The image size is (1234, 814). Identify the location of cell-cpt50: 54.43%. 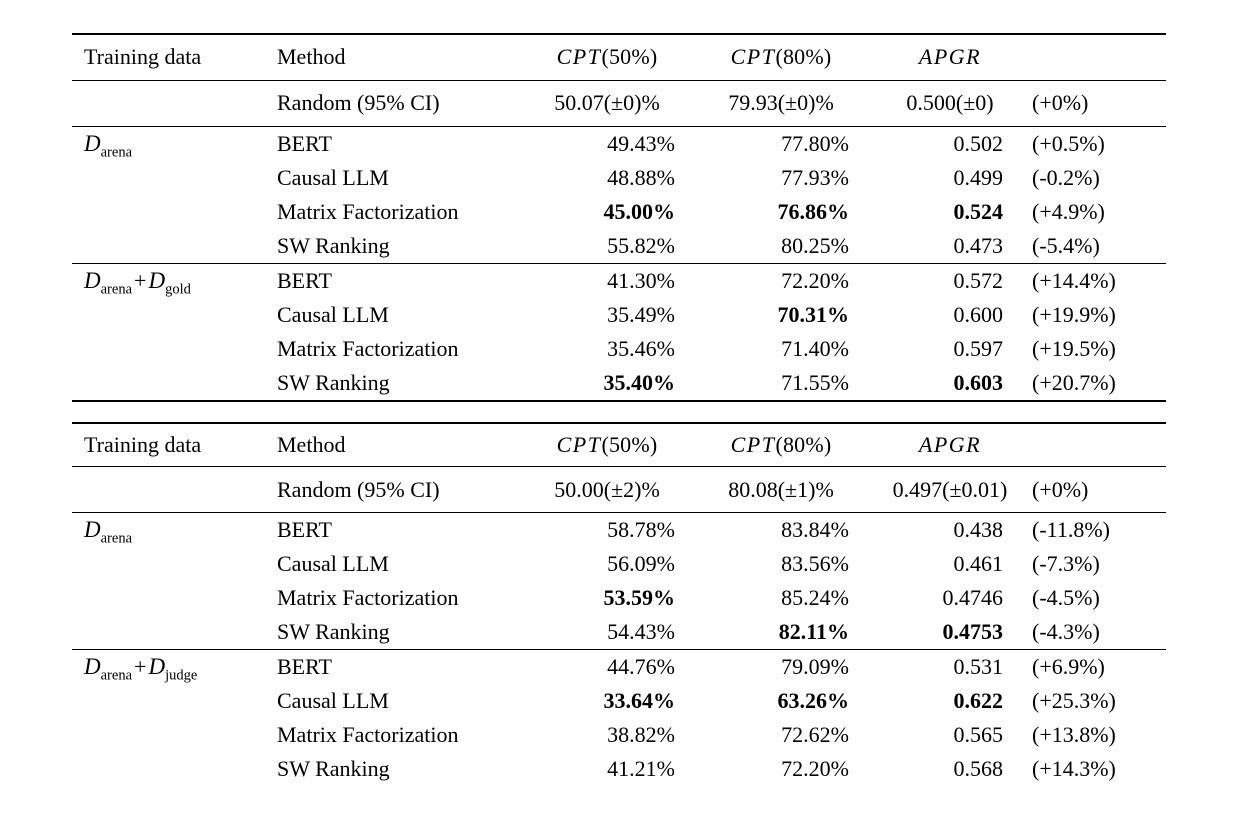
(641, 631).